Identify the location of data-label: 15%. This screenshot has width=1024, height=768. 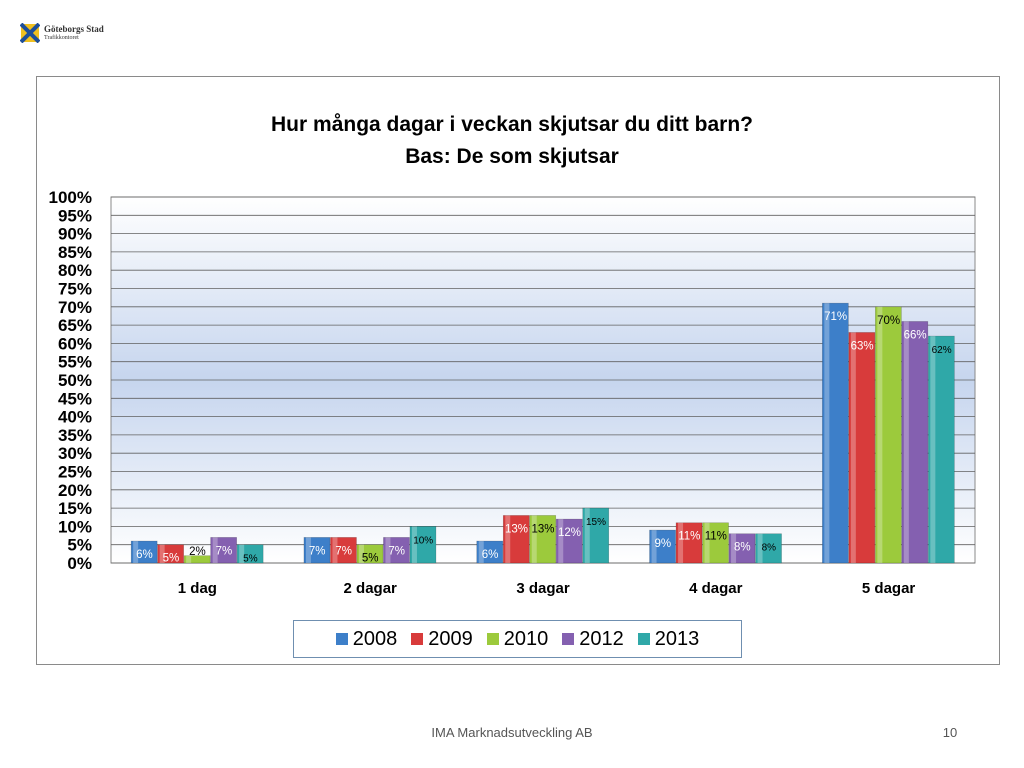
(596, 522).